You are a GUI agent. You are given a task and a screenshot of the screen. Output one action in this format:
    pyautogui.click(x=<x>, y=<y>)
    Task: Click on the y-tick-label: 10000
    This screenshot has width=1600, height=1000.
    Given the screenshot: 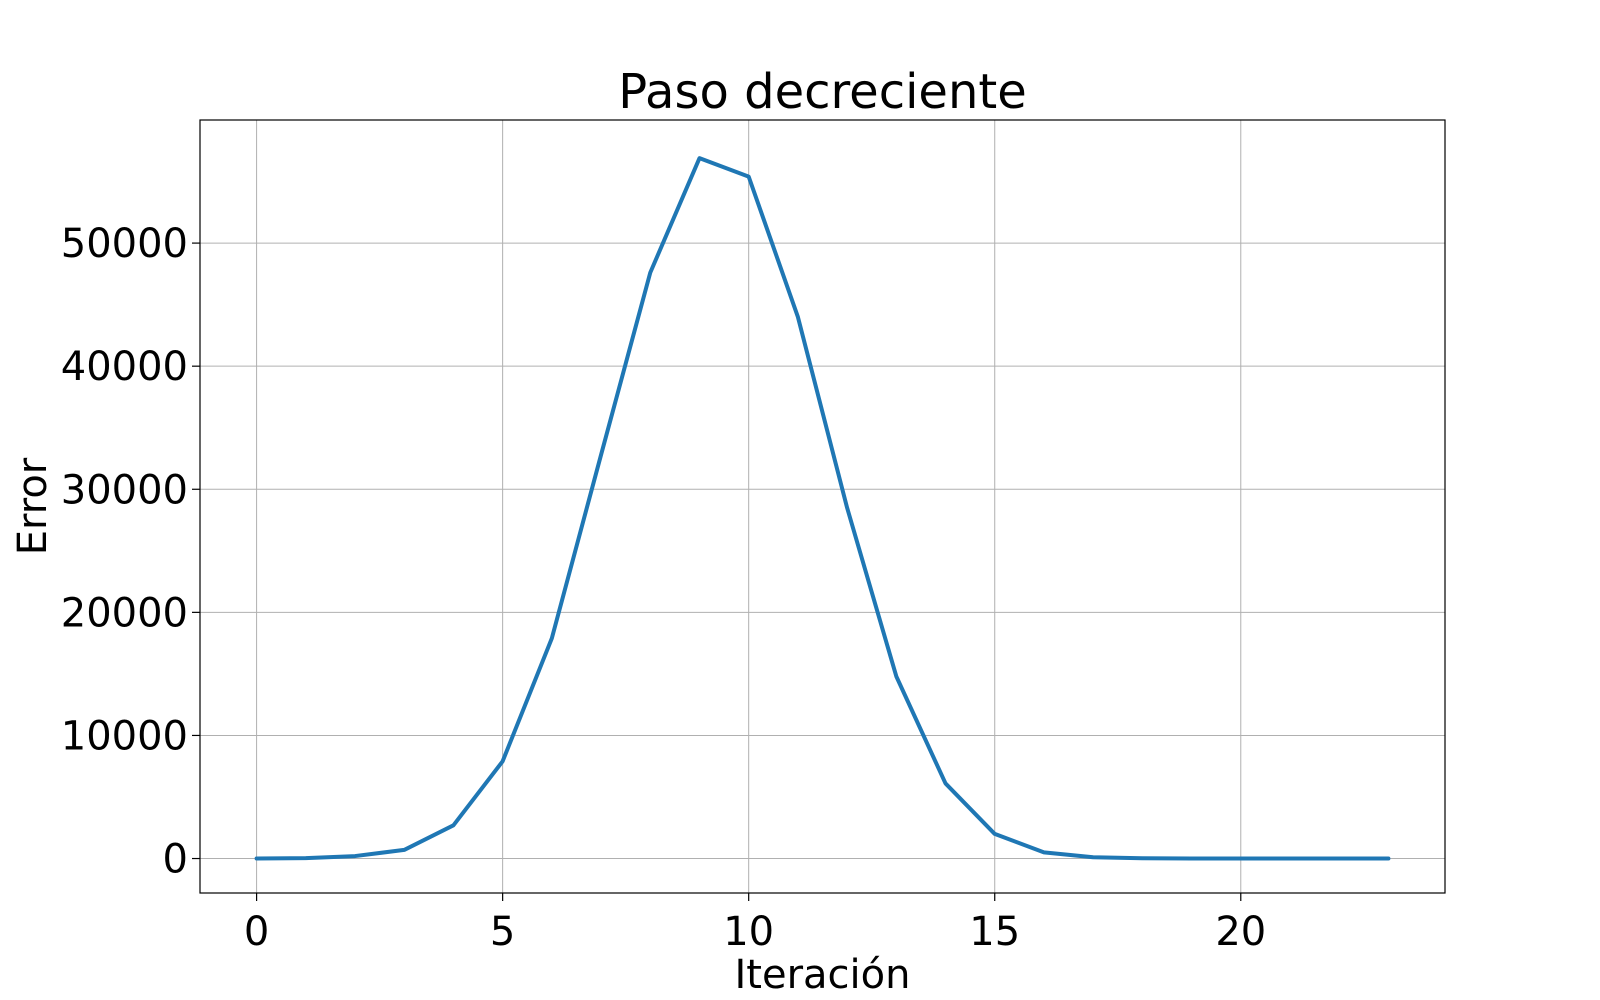 What is the action you would take?
    pyautogui.click(x=124, y=736)
    